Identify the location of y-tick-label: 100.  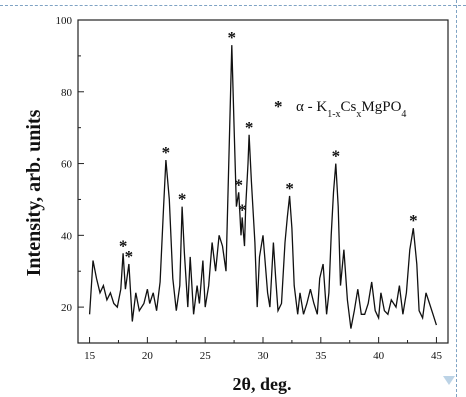
(64, 21).